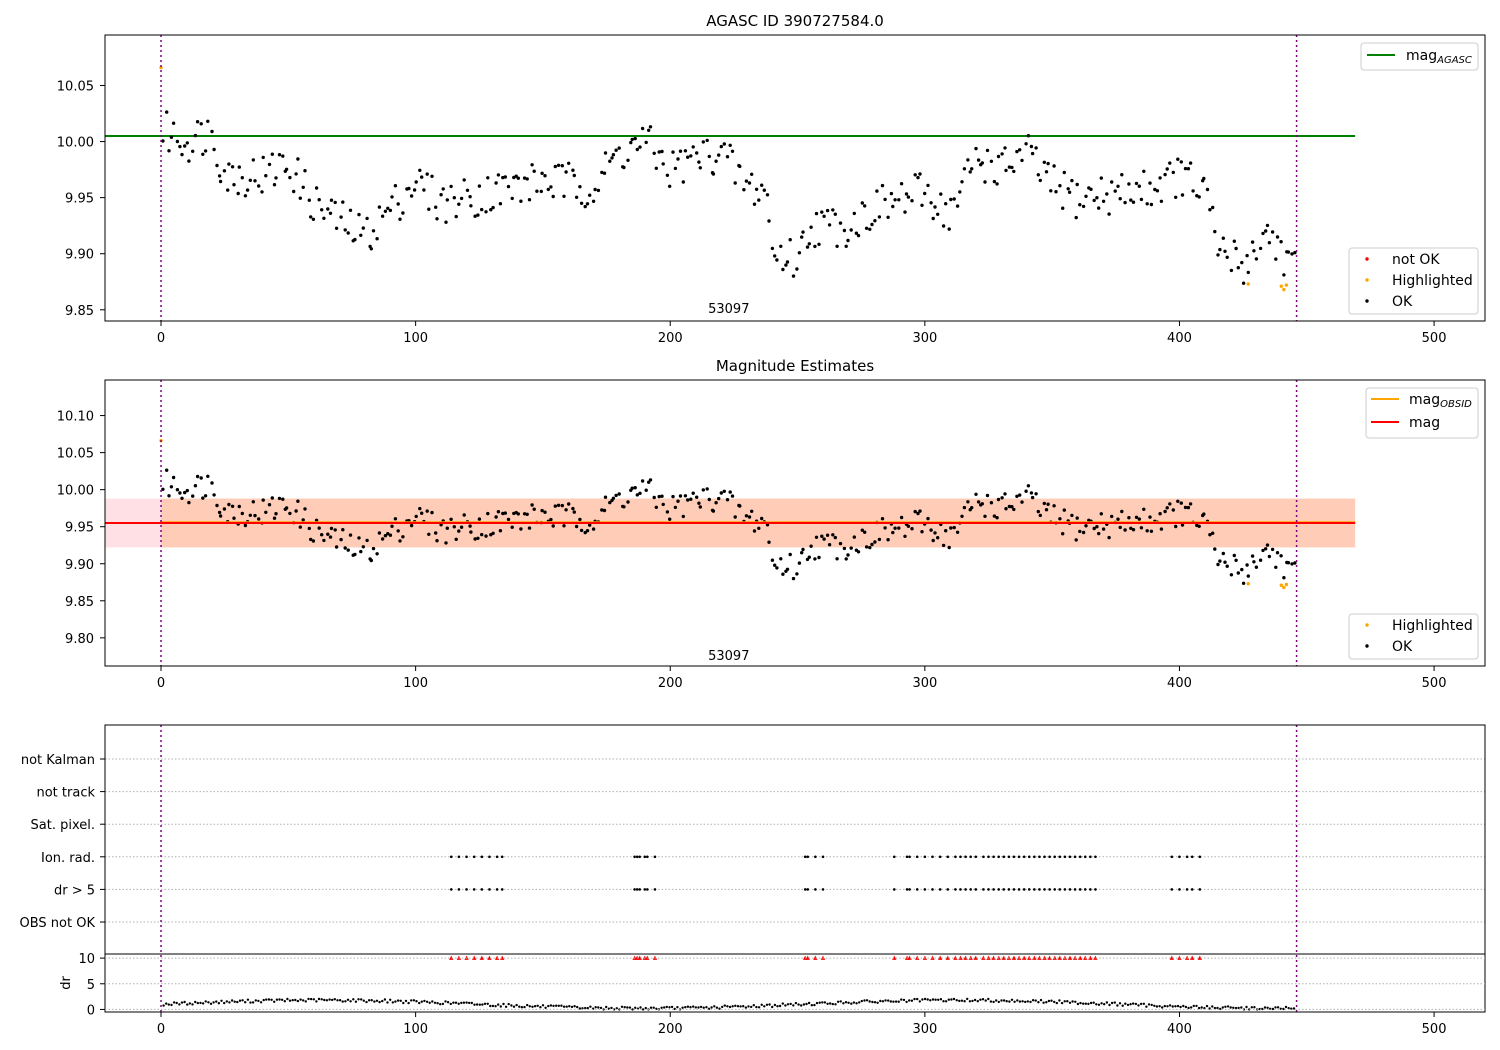 This screenshot has height=1050, width=1500. I want to click on category-label: Sat. pixel., so click(63, 825).